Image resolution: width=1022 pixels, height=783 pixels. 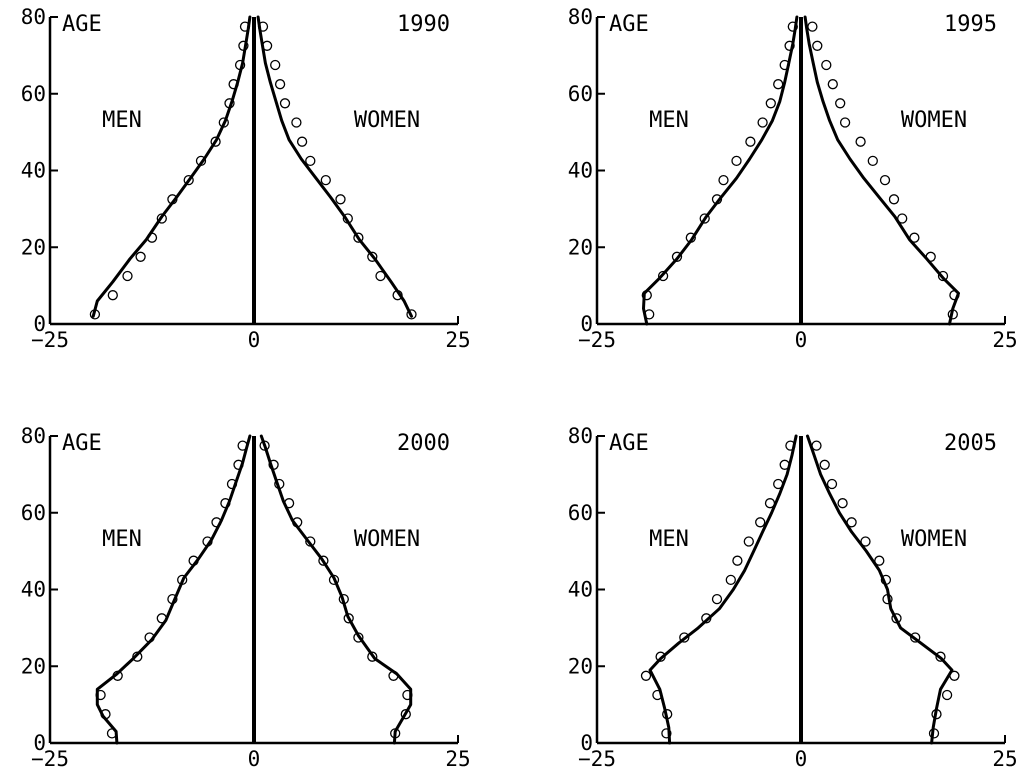 What do you see at coordinates (580, 590) in the screenshot?
I see `y-tick-label: 40` at bounding box center [580, 590].